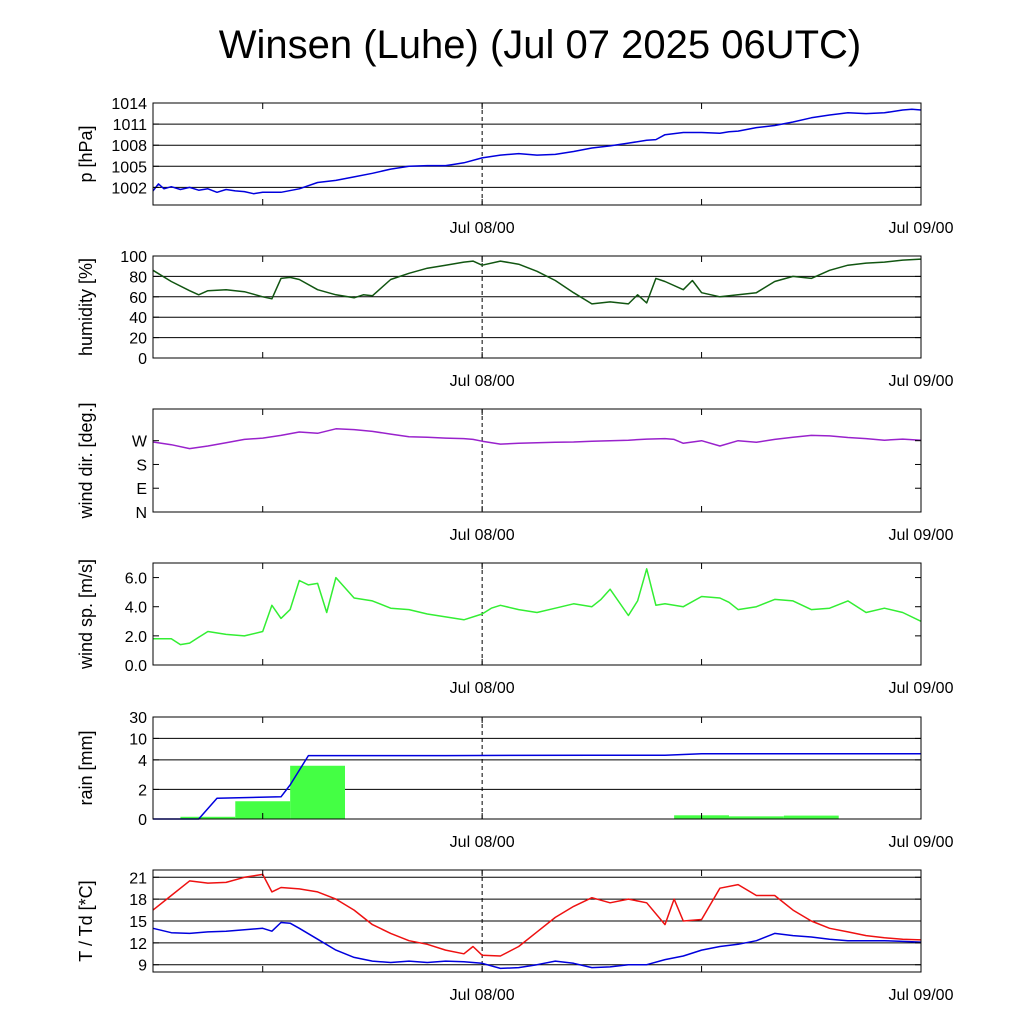  What do you see at coordinates (138, 944) in the screenshot?
I see `y-tick-label: 12` at bounding box center [138, 944].